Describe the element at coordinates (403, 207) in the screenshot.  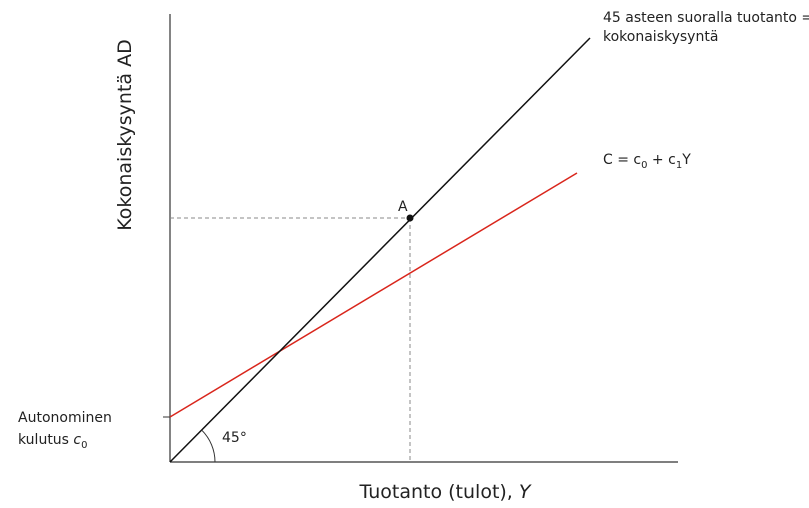
I see `point-label: A` at that location.